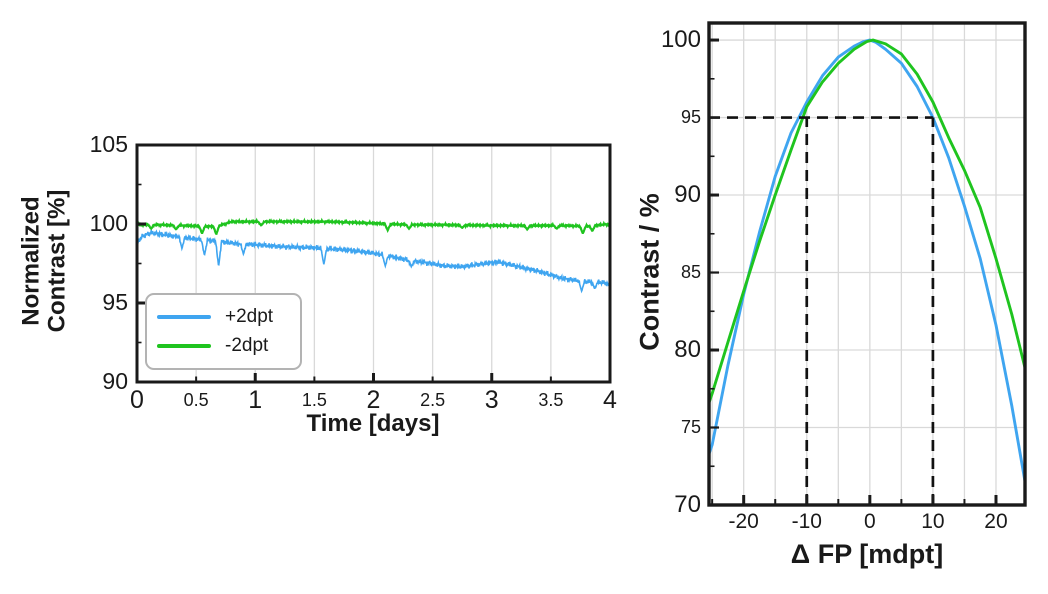 This screenshot has width=1048, height=594. Describe the element at coordinates (373, 260) in the screenshot. I see `stability-series-+2dpt` at that location.